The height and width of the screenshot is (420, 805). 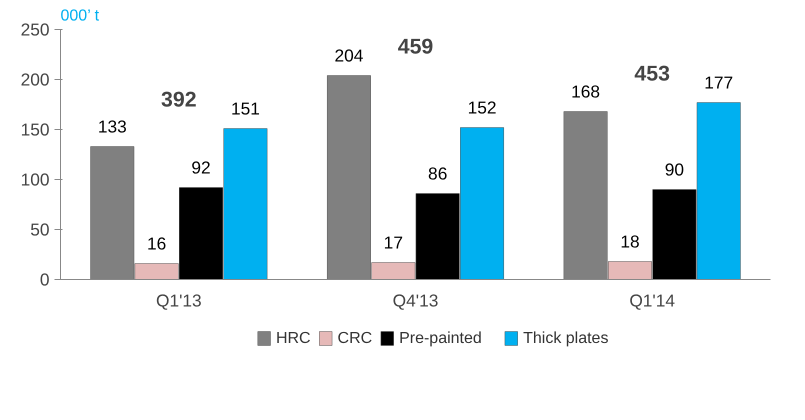 What do you see at coordinates (416, 46) in the screenshot?
I see `total-label: 459` at bounding box center [416, 46].